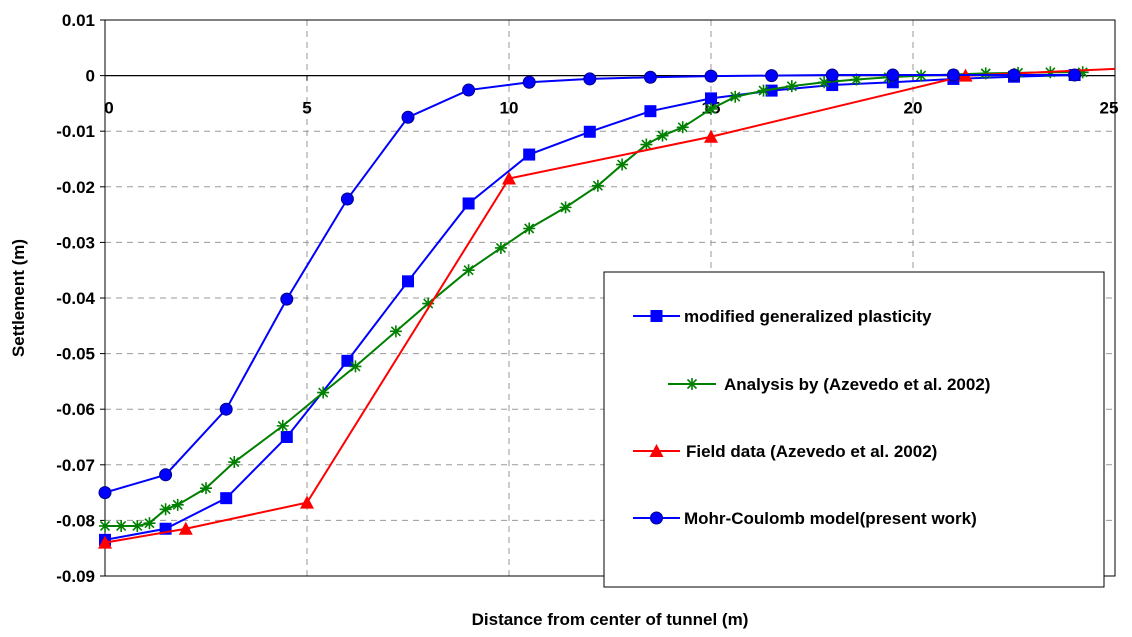 Image resolution: width=1132 pixels, height=637 pixels. Describe the element at coordinates (75, 576) in the screenshot. I see `y-tick-label: -0.09` at that location.